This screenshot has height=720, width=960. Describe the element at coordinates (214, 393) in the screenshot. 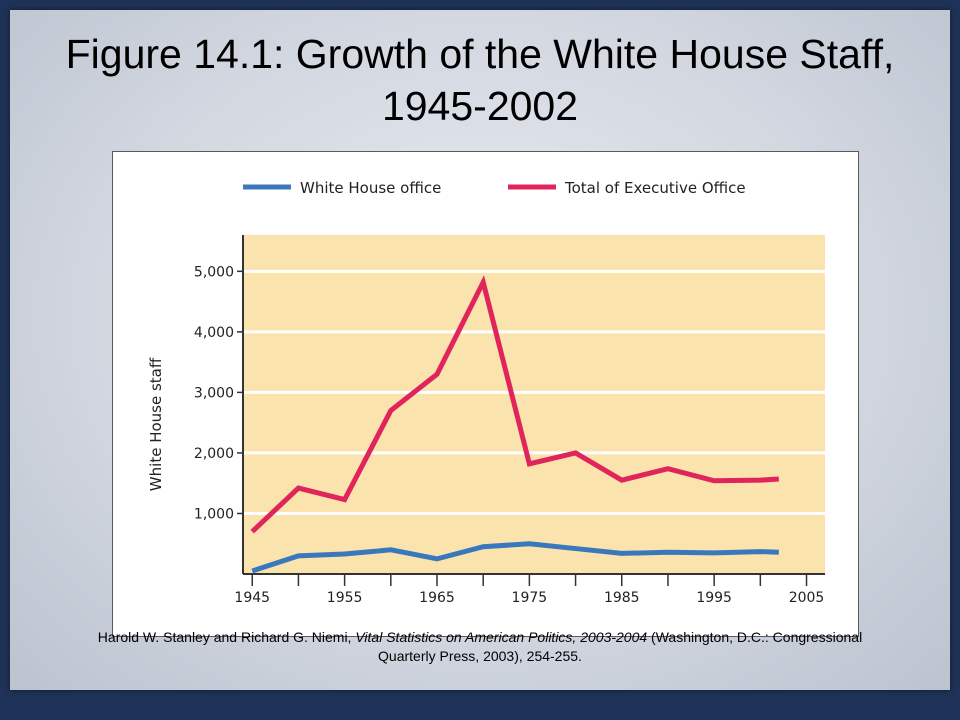

I see `y-tick-label: 3,000` at that location.